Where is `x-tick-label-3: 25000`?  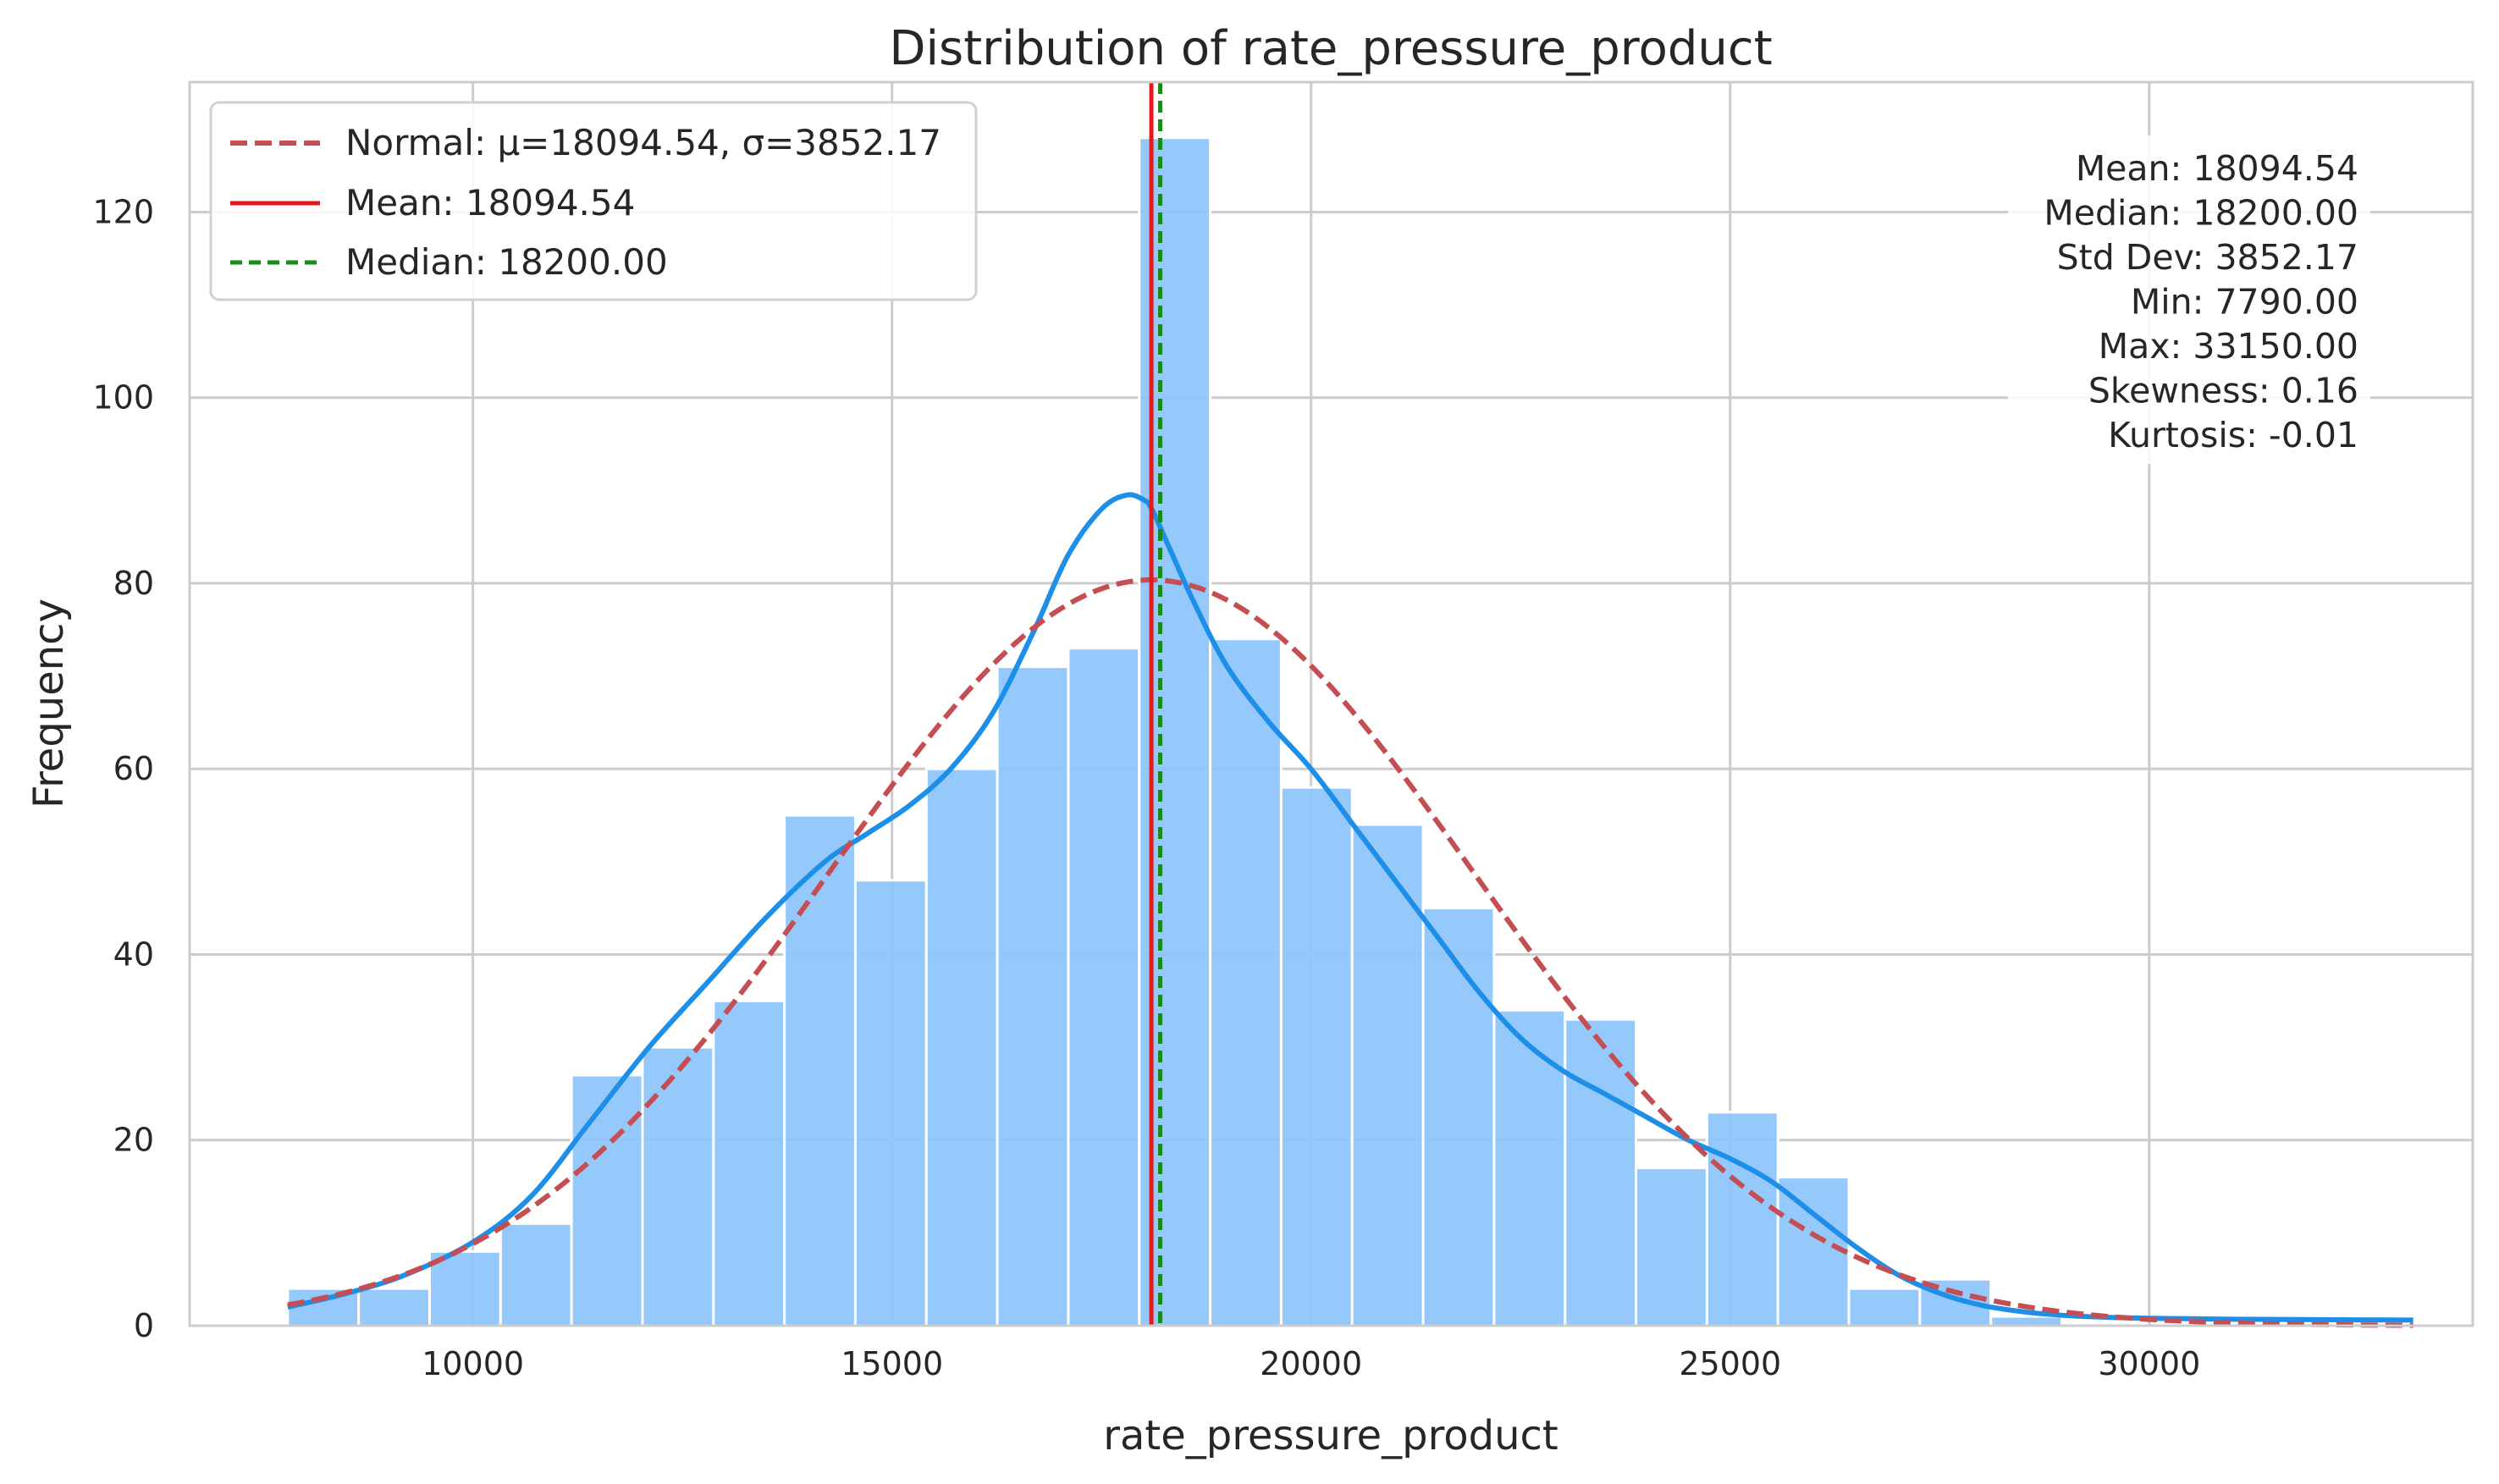 x-tick-label-3: 25000 is located at coordinates (1730, 1363).